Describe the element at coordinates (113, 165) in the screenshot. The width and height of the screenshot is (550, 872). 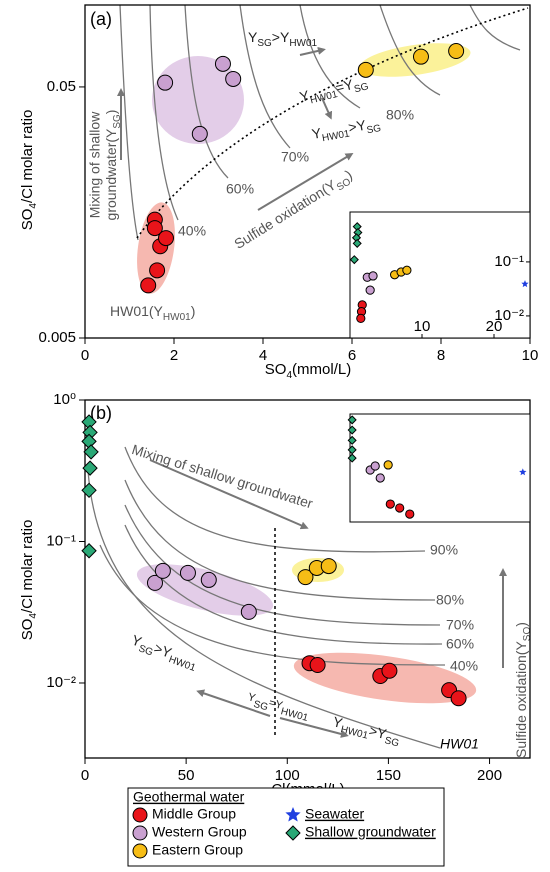
I see `annotation-line: groundwater(YSG)` at that location.